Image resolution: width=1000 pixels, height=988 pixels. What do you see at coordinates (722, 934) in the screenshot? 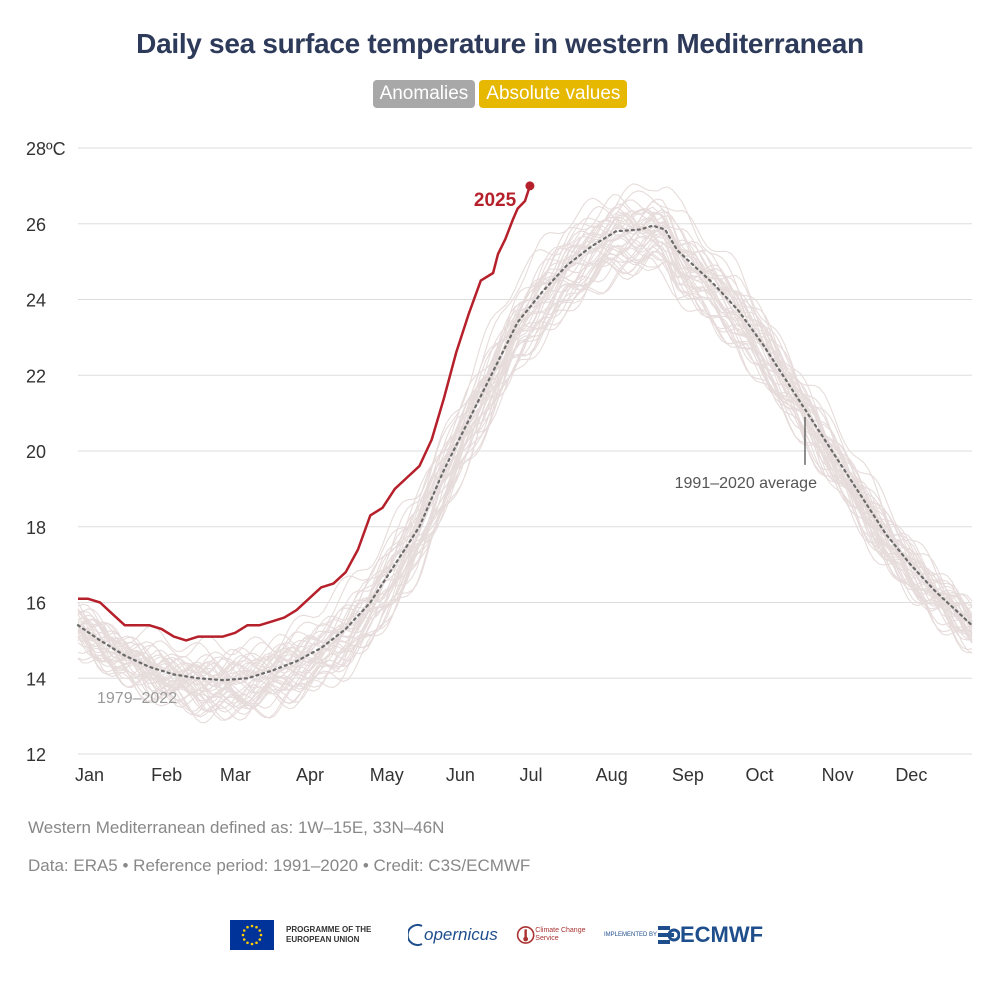
I see `ecmwf-wordmark: ECMWF` at bounding box center [722, 934].